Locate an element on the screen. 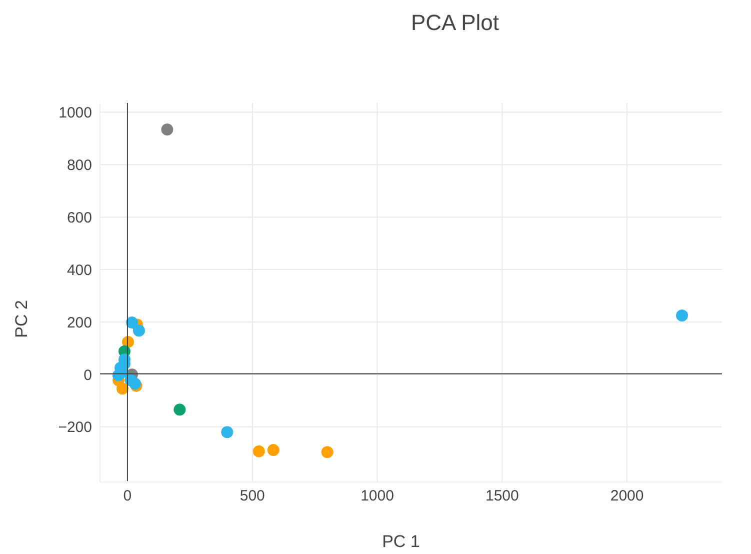 The width and height of the screenshot is (751, 554). y-tick-label: −200 is located at coordinates (75, 427).